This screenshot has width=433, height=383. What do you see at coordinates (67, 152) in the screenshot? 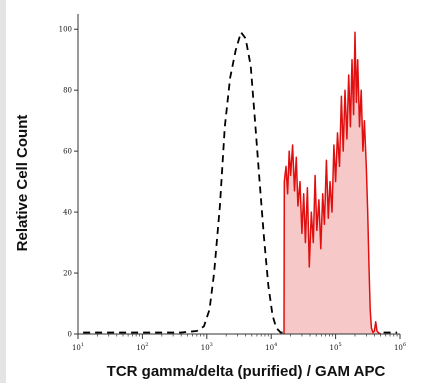
I see `y-tick-label: 60` at bounding box center [67, 152].